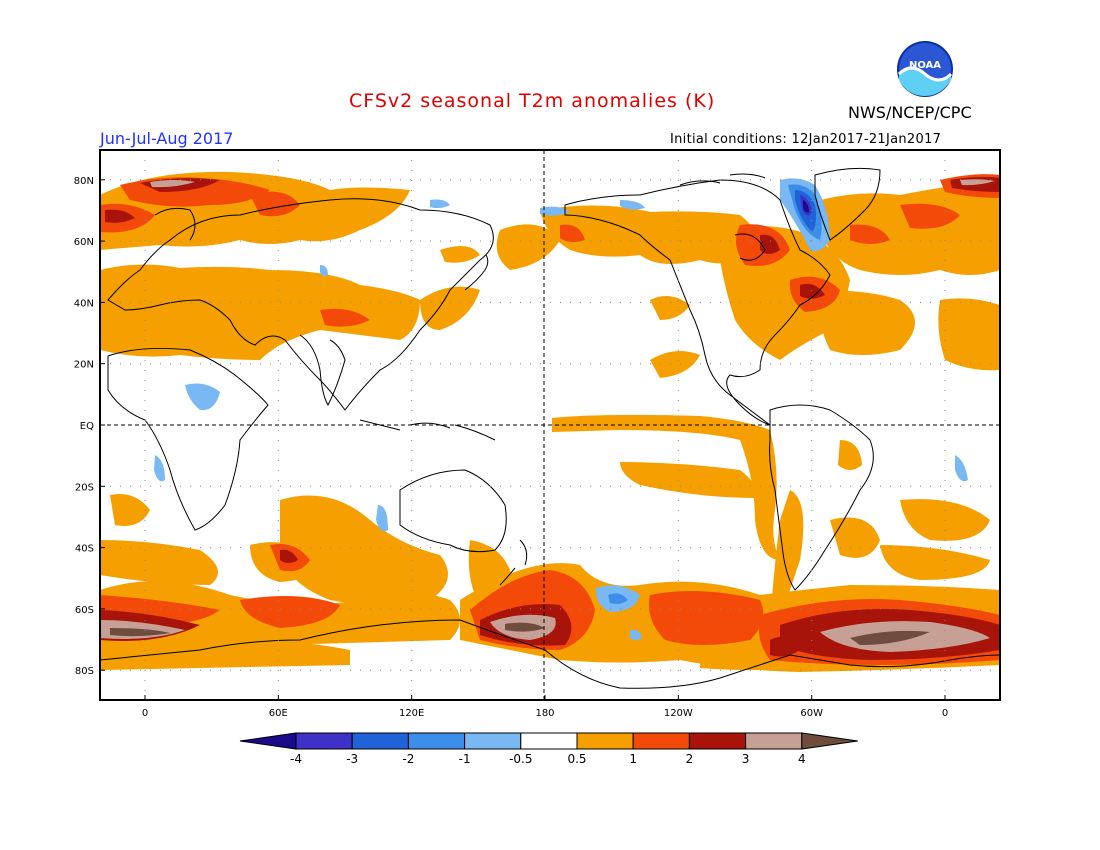 This screenshot has width=1100, height=850. I want to click on longitude-label: 180, so click(544, 713).